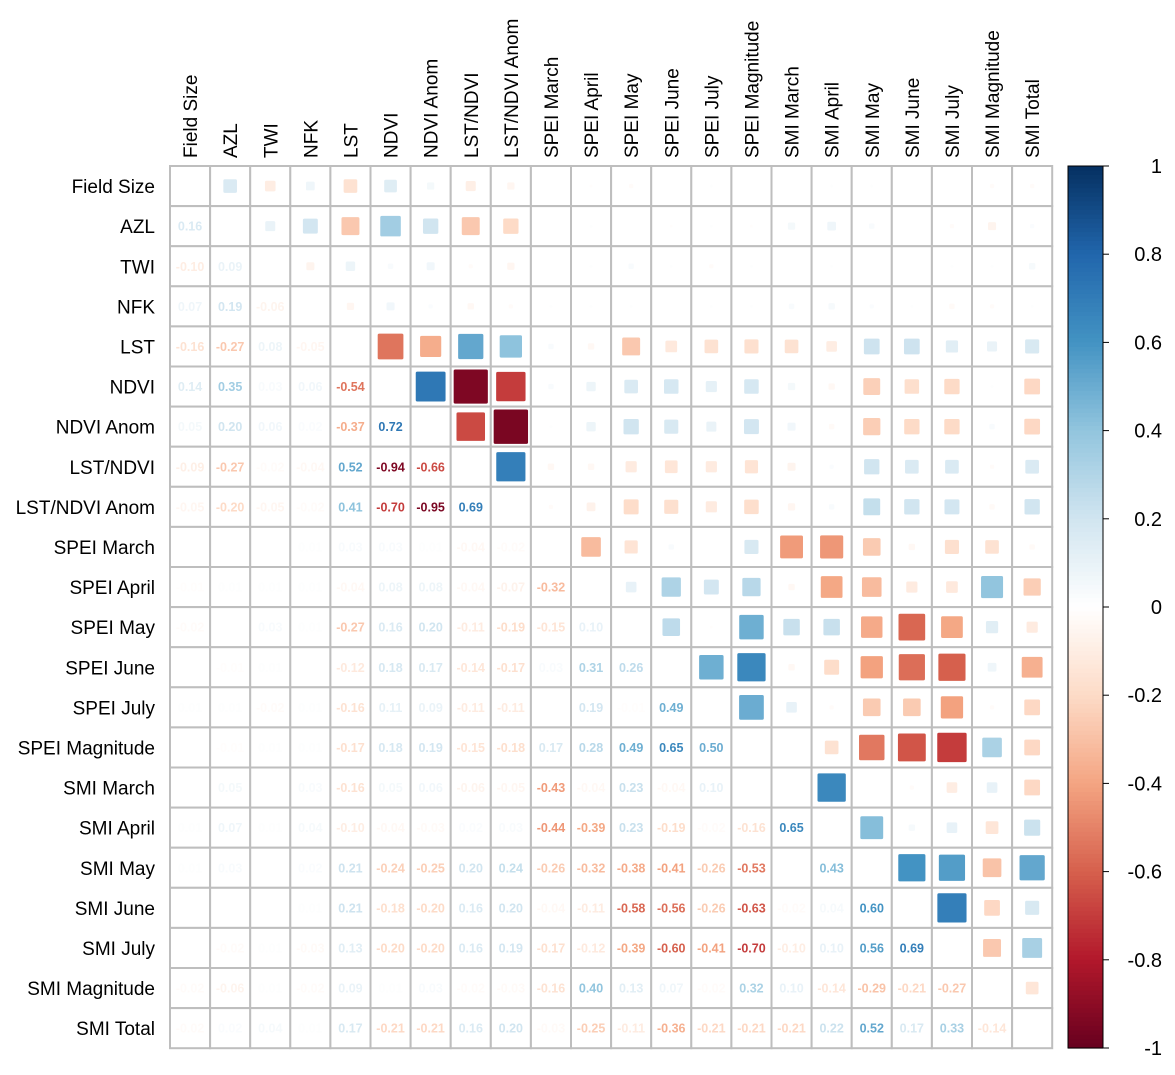 The width and height of the screenshot is (1175, 1075). I want to click on correlation-value: -0.12, so click(591, 948).